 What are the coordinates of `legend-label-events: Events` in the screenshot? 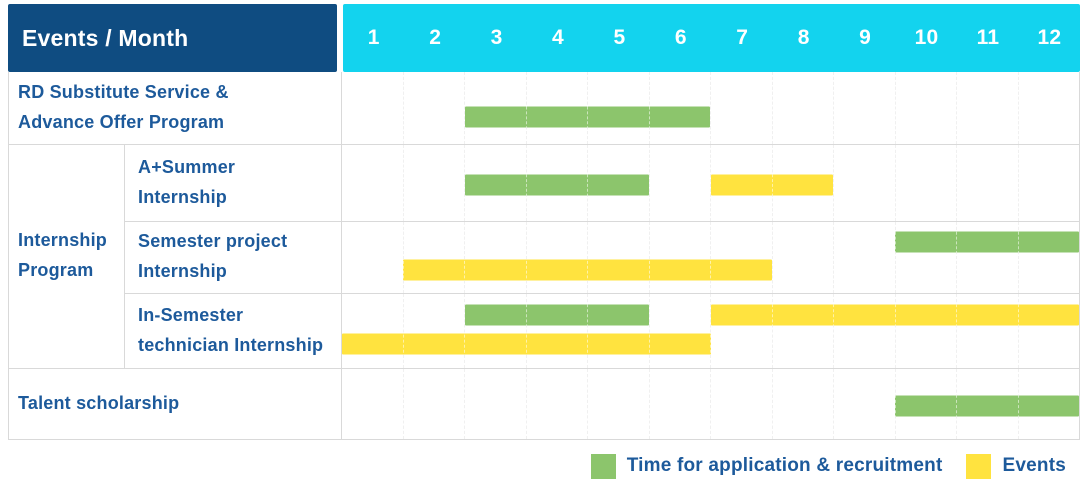 It's located at (1034, 465).